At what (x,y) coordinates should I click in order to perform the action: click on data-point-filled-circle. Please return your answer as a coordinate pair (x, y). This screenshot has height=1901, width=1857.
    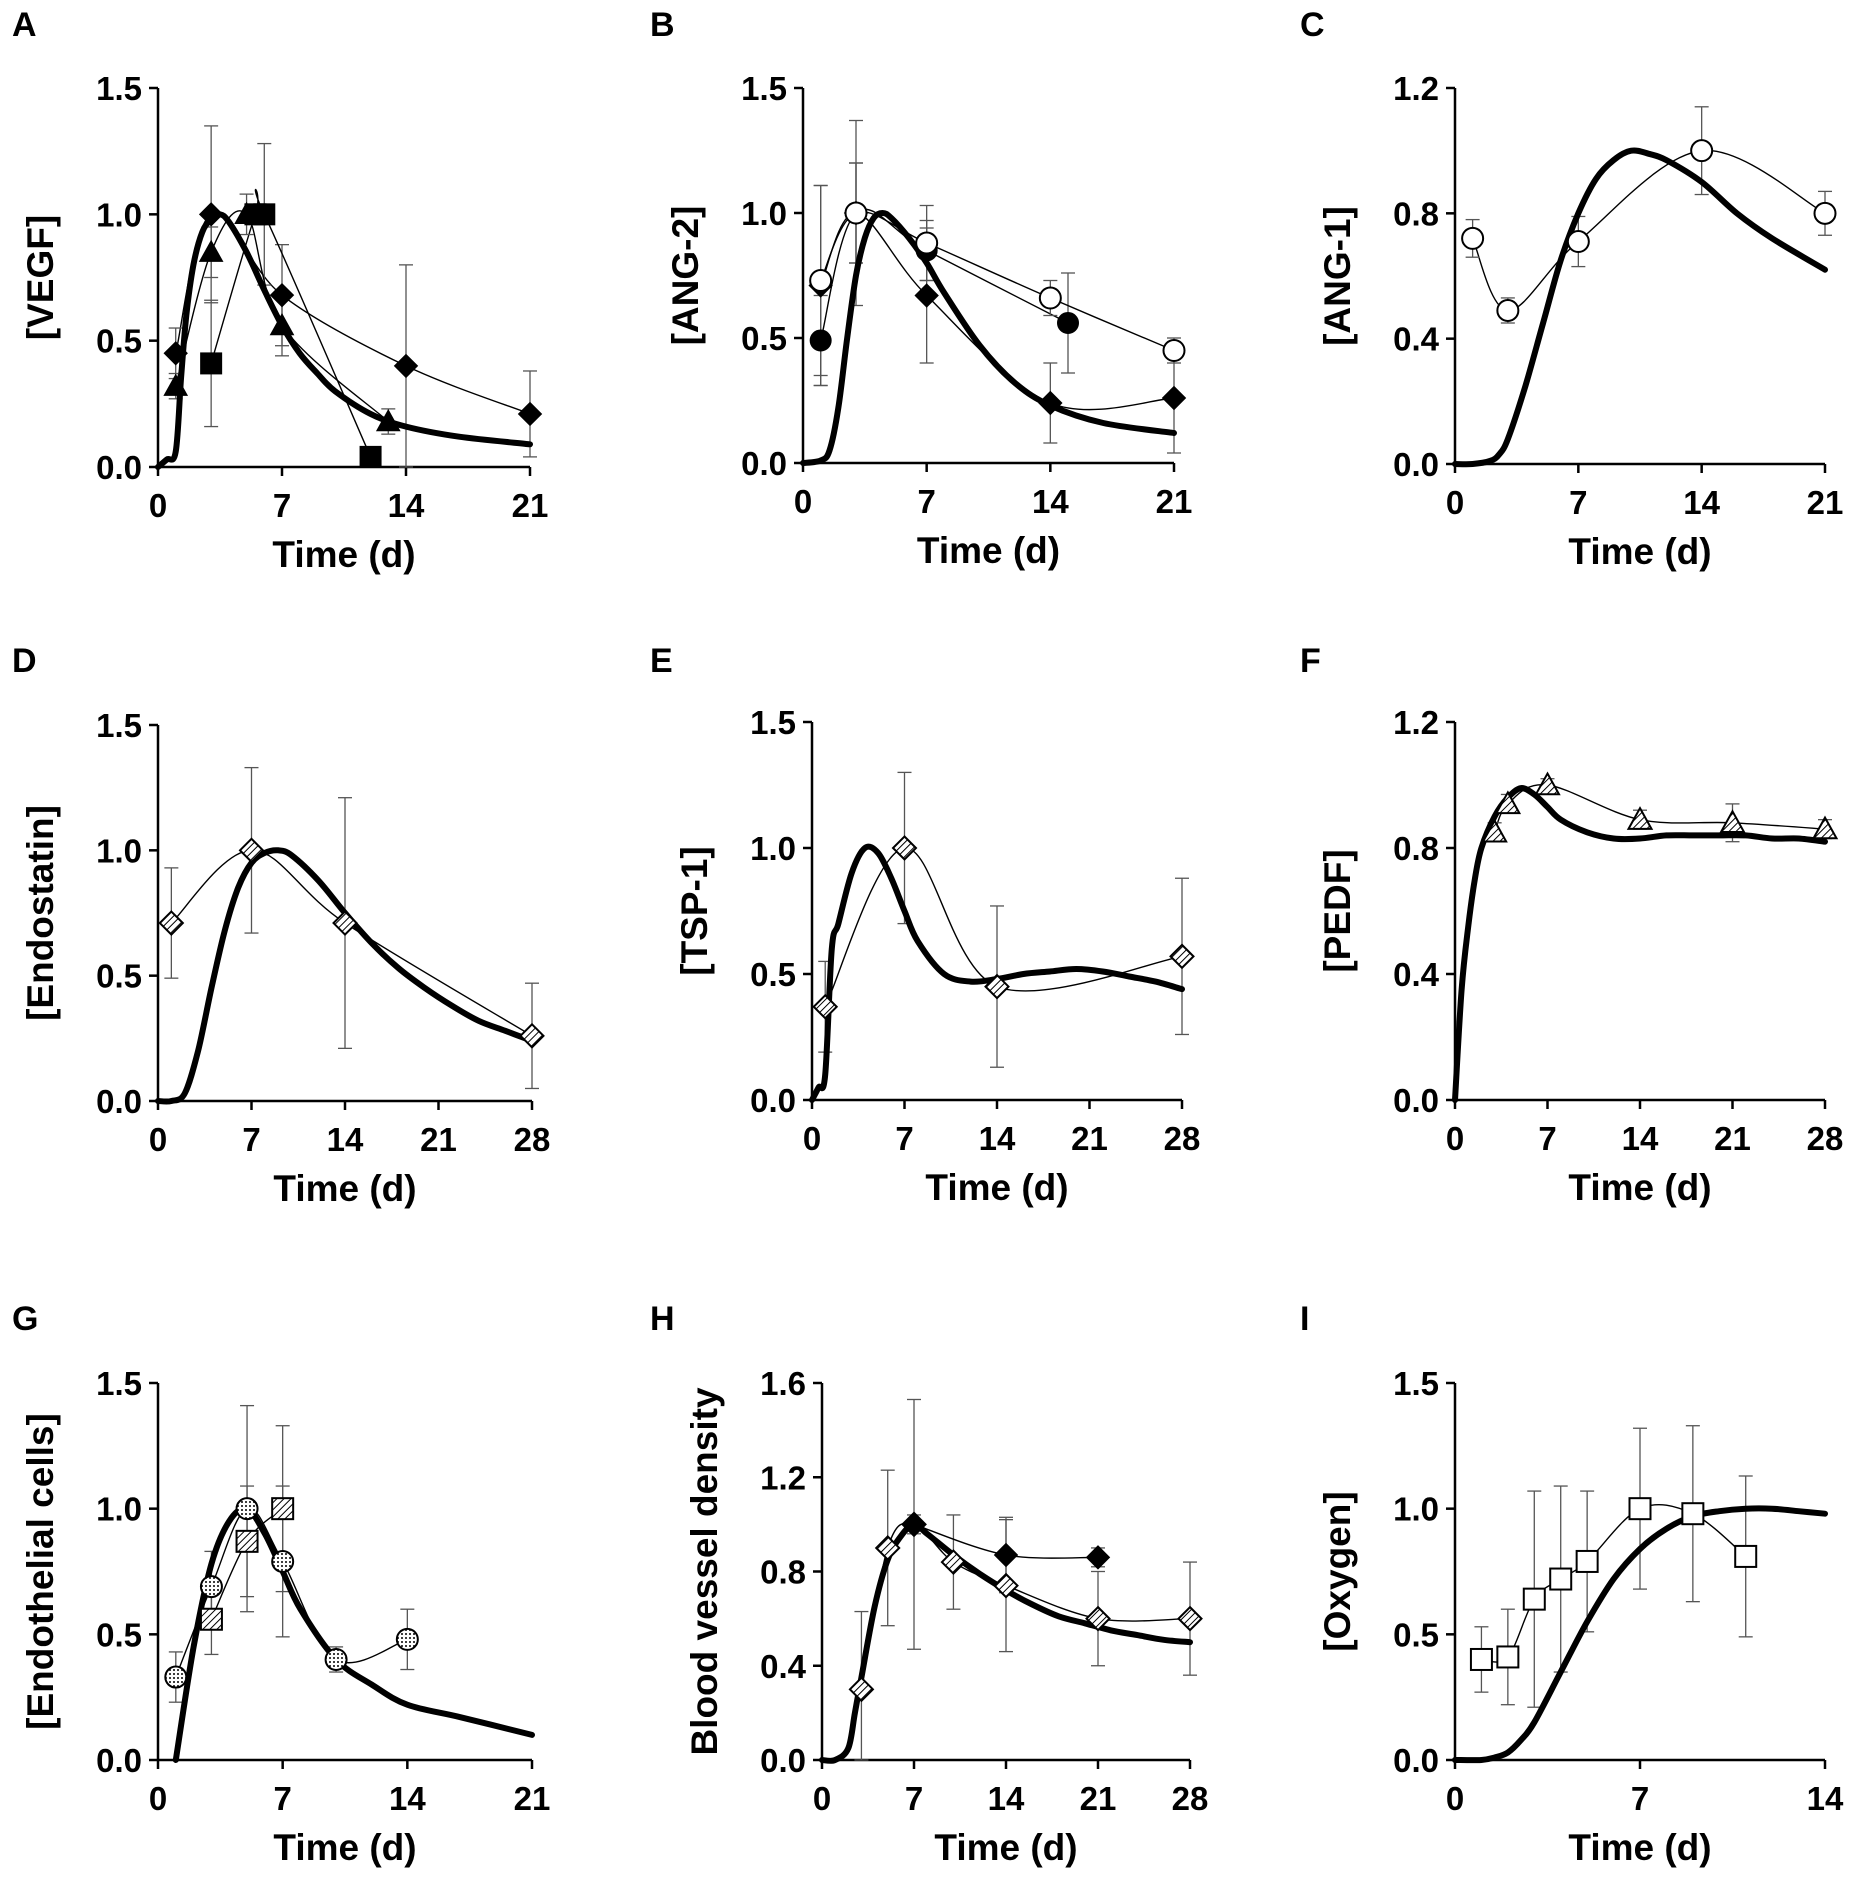
    Looking at the image, I should click on (1068, 323).